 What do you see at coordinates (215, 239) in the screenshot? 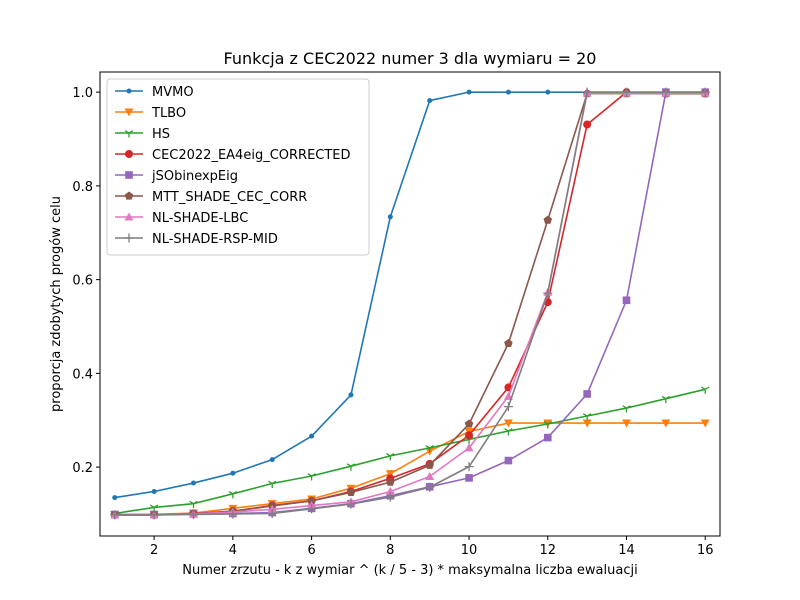
I see `legend-label-nl-shade-rsp-mid: NL-SHADE-RSP-MID` at bounding box center [215, 239].